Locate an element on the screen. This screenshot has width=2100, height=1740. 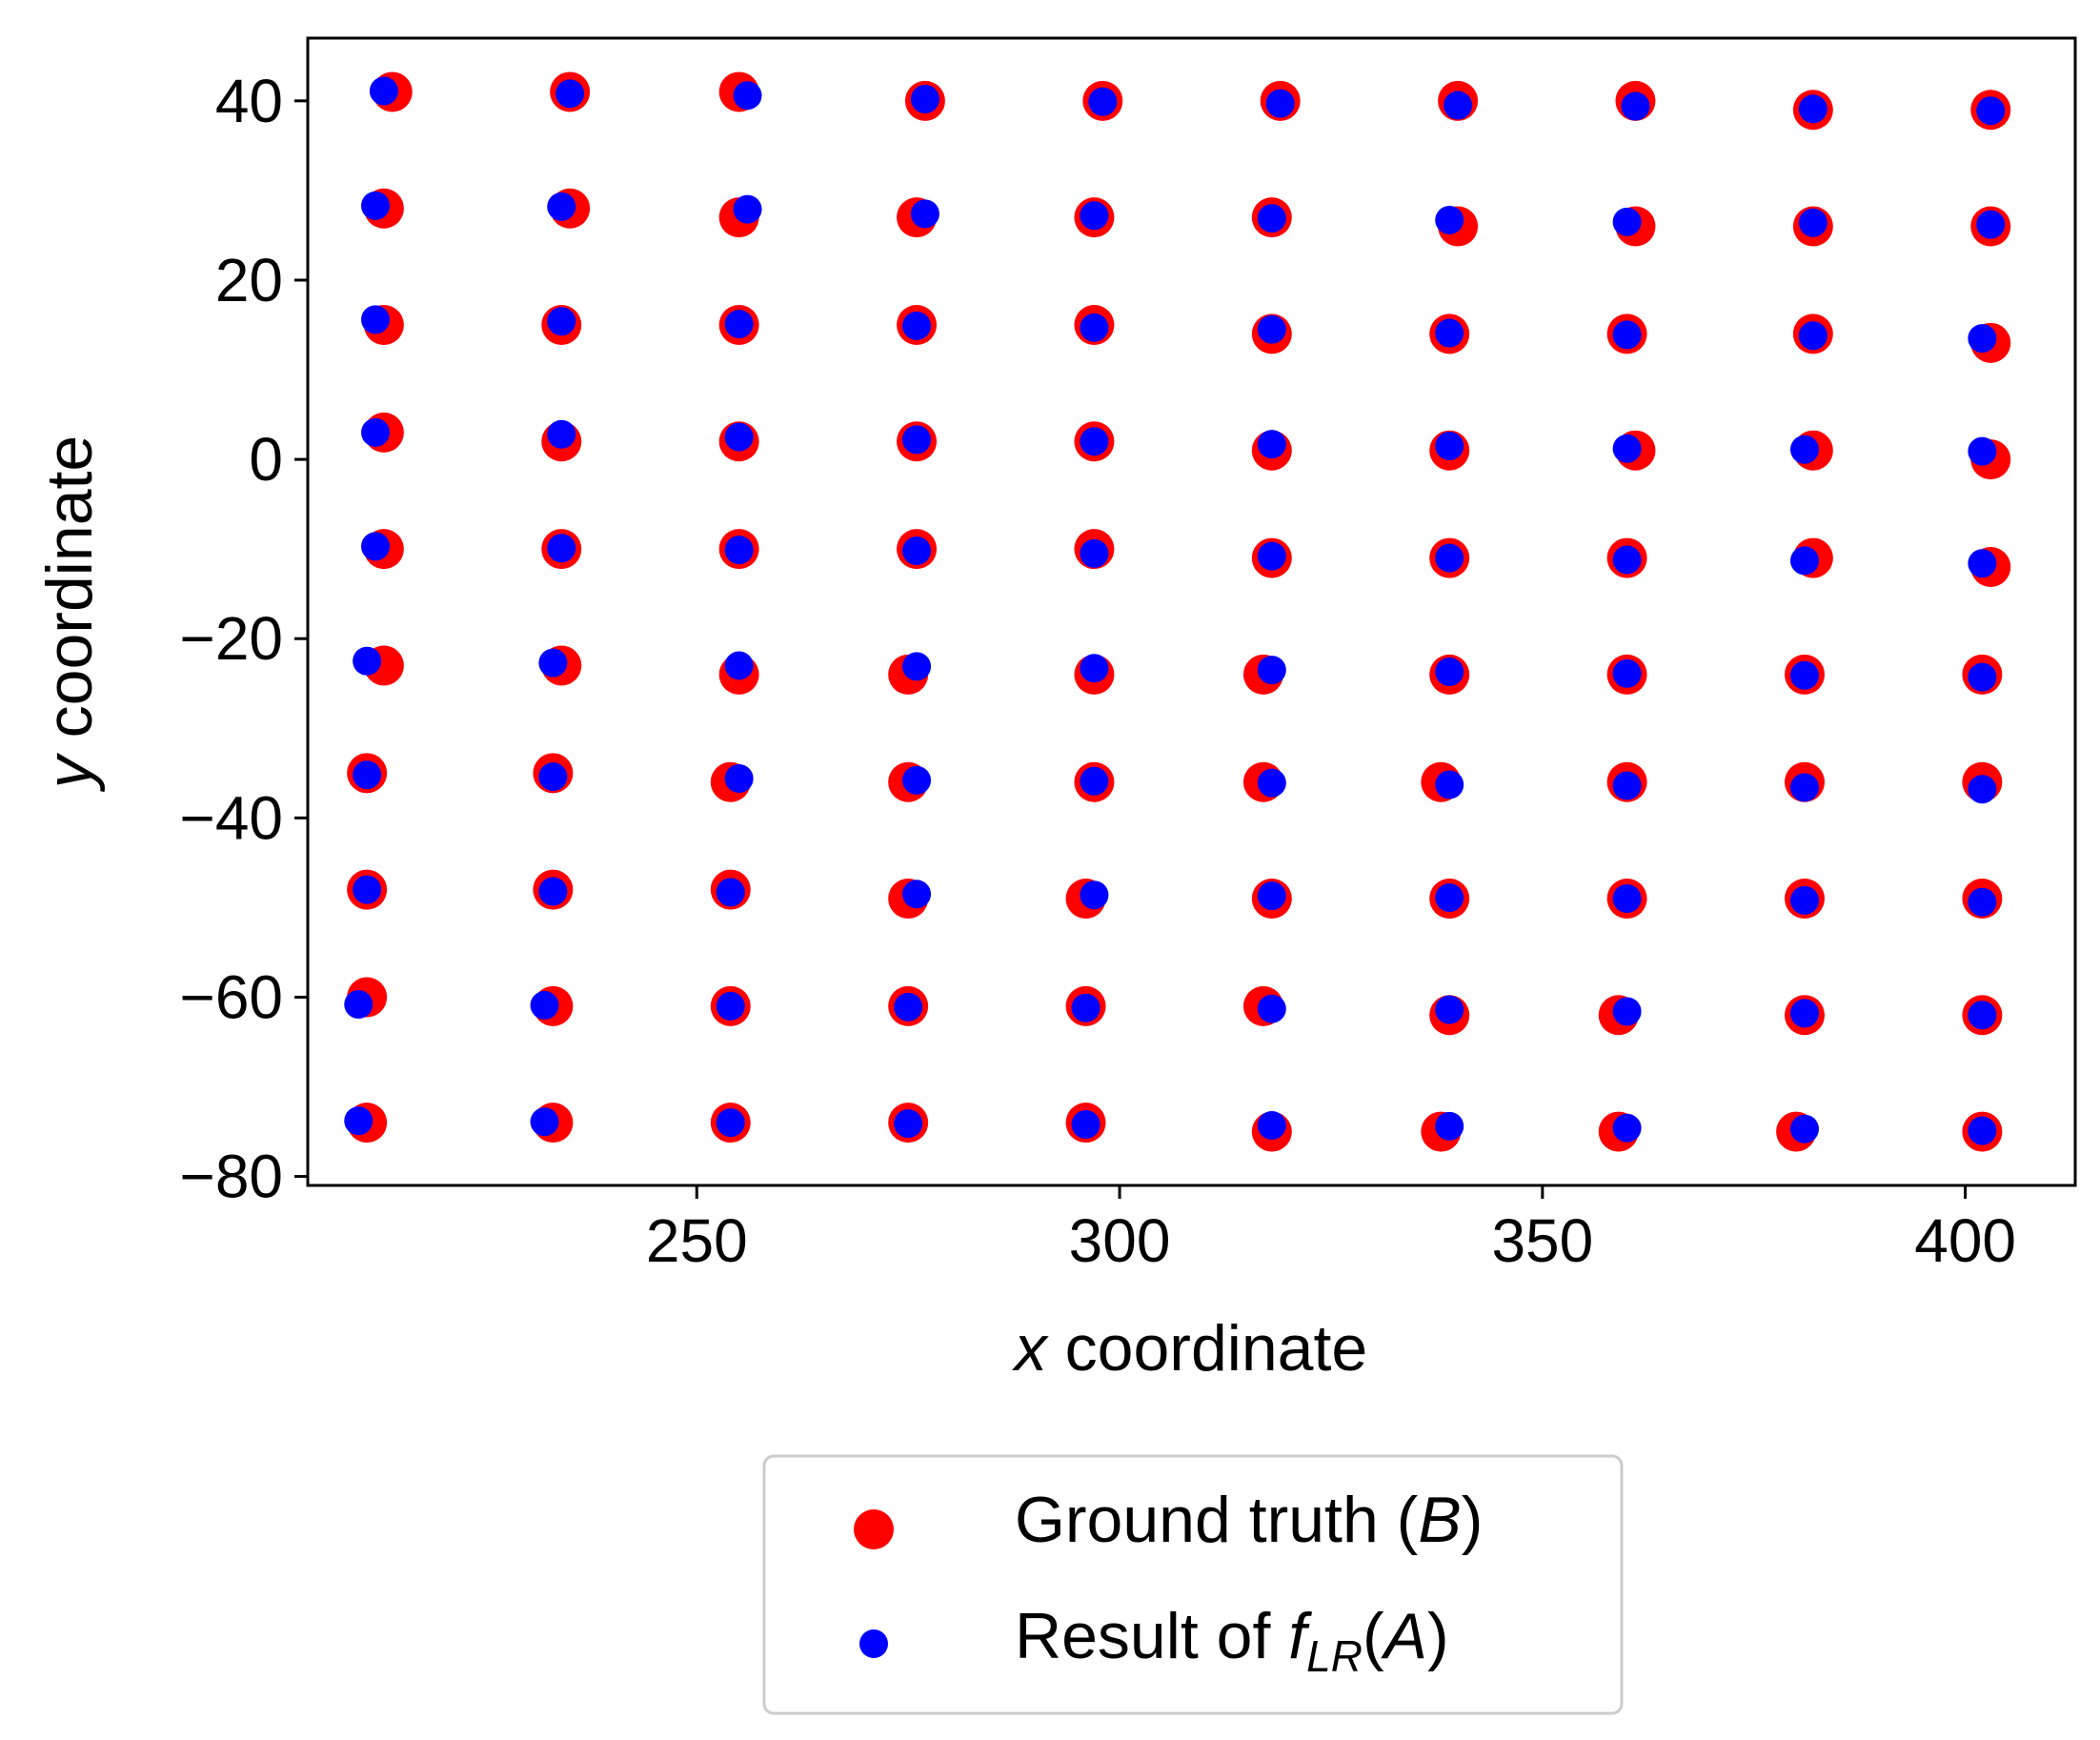
y-tick-label: −40 is located at coordinates (231, 817).